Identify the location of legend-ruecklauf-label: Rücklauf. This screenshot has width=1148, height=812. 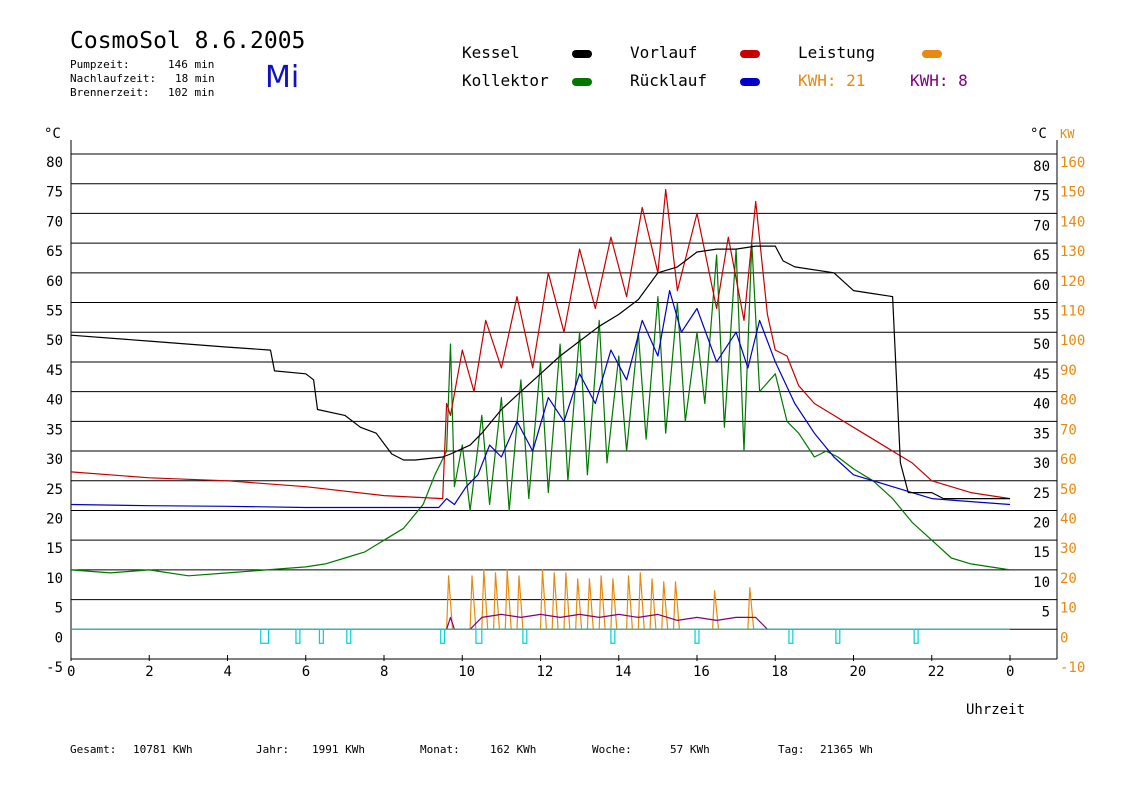
(669, 80).